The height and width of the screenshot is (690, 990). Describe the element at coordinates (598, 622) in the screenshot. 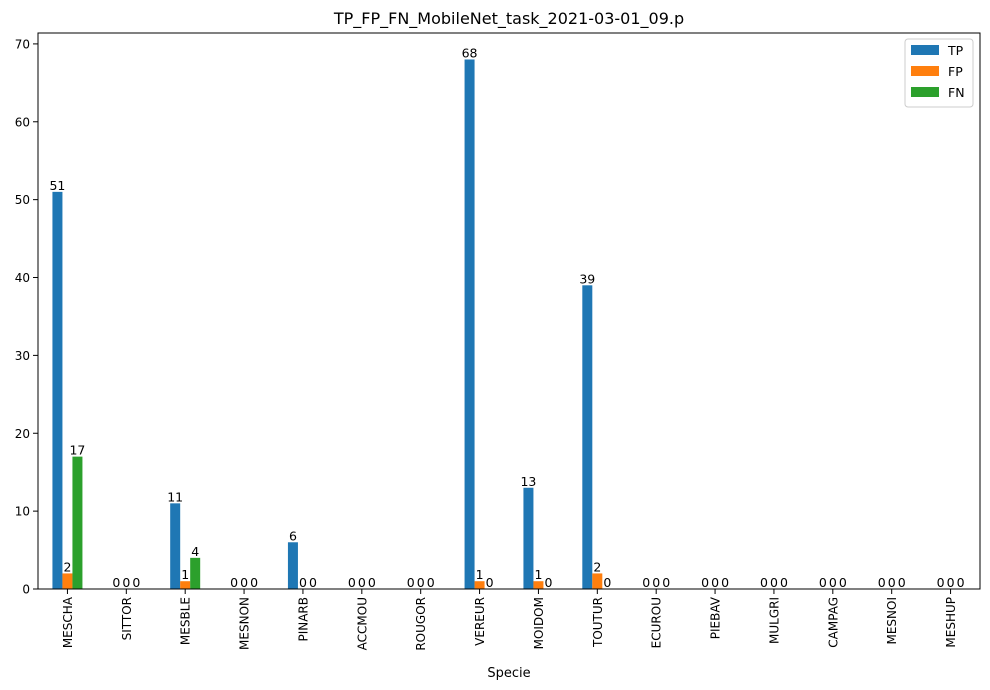

I see `x-tick-label: TOUTUR` at that location.